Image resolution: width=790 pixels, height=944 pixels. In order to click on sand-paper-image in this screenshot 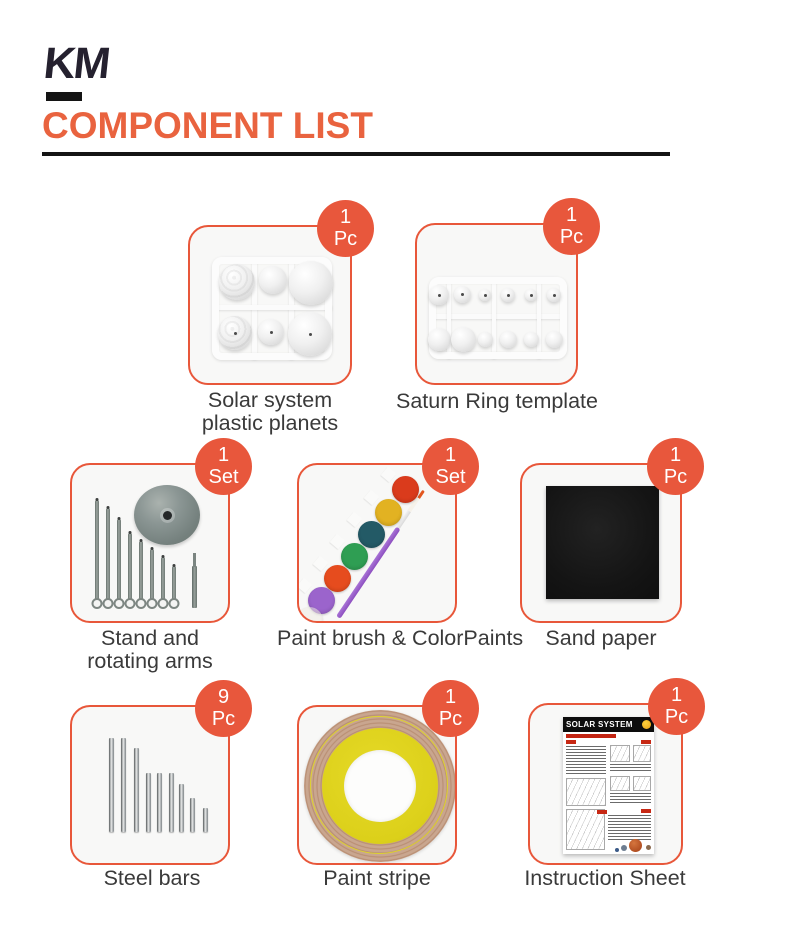, I will do `click(601, 543)`.